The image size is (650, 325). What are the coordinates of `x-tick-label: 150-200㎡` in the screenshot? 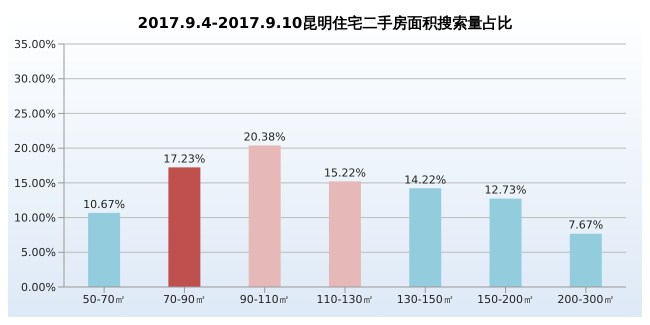 It's located at (505, 299).